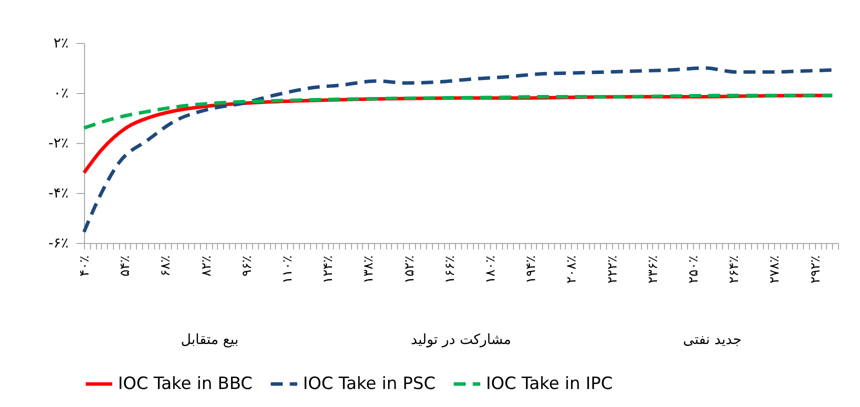 This screenshot has height=407, width=860. What do you see at coordinates (328, 269) in the screenshot?
I see `x-tick-label: ۱۲۴٪` at bounding box center [328, 269].